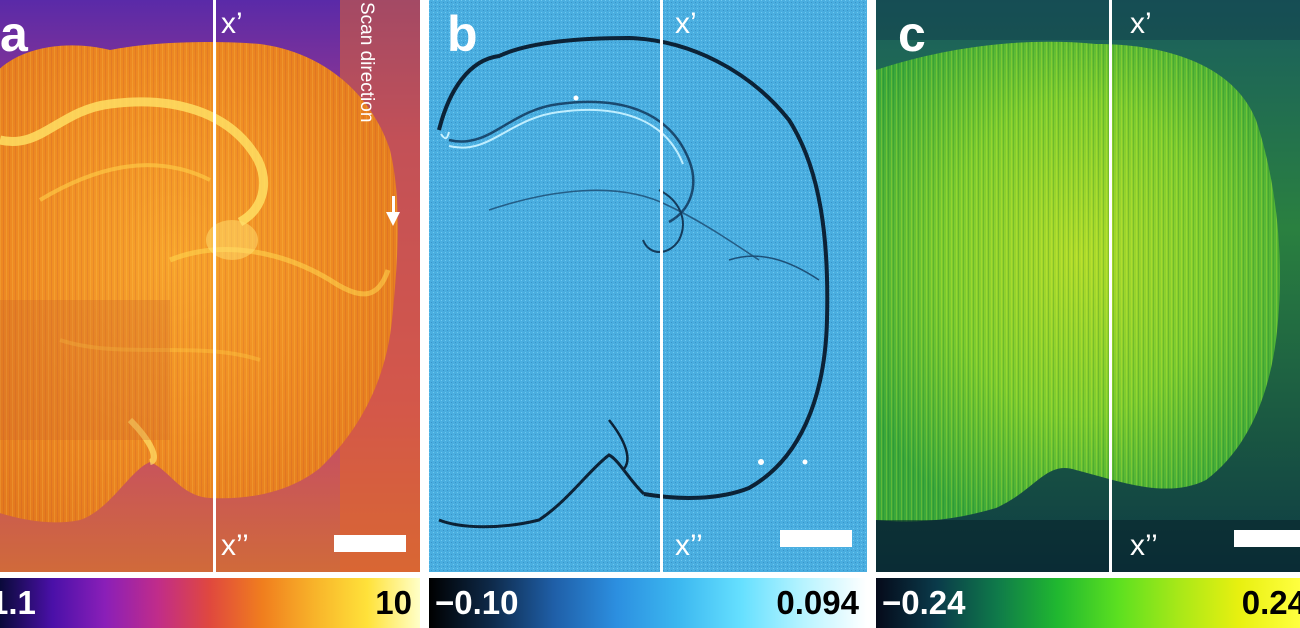  Describe the element at coordinates (370, 543) in the screenshot. I see `scale-bar-a` at that location.